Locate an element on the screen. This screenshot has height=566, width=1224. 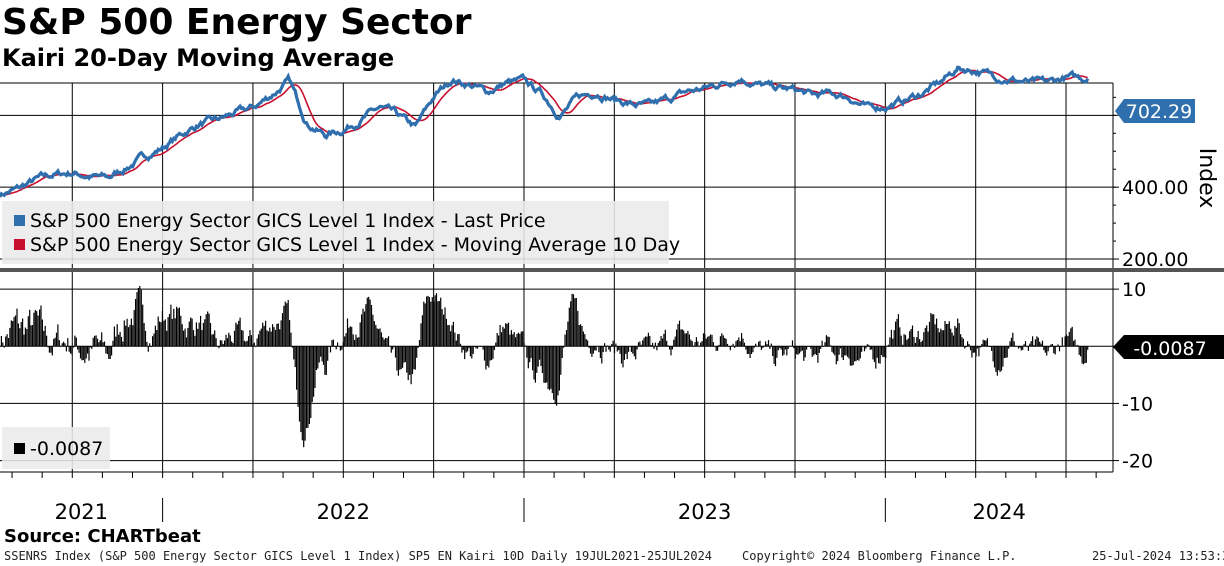
x-tick-label: 2024 is located at coordinates (998, 512).